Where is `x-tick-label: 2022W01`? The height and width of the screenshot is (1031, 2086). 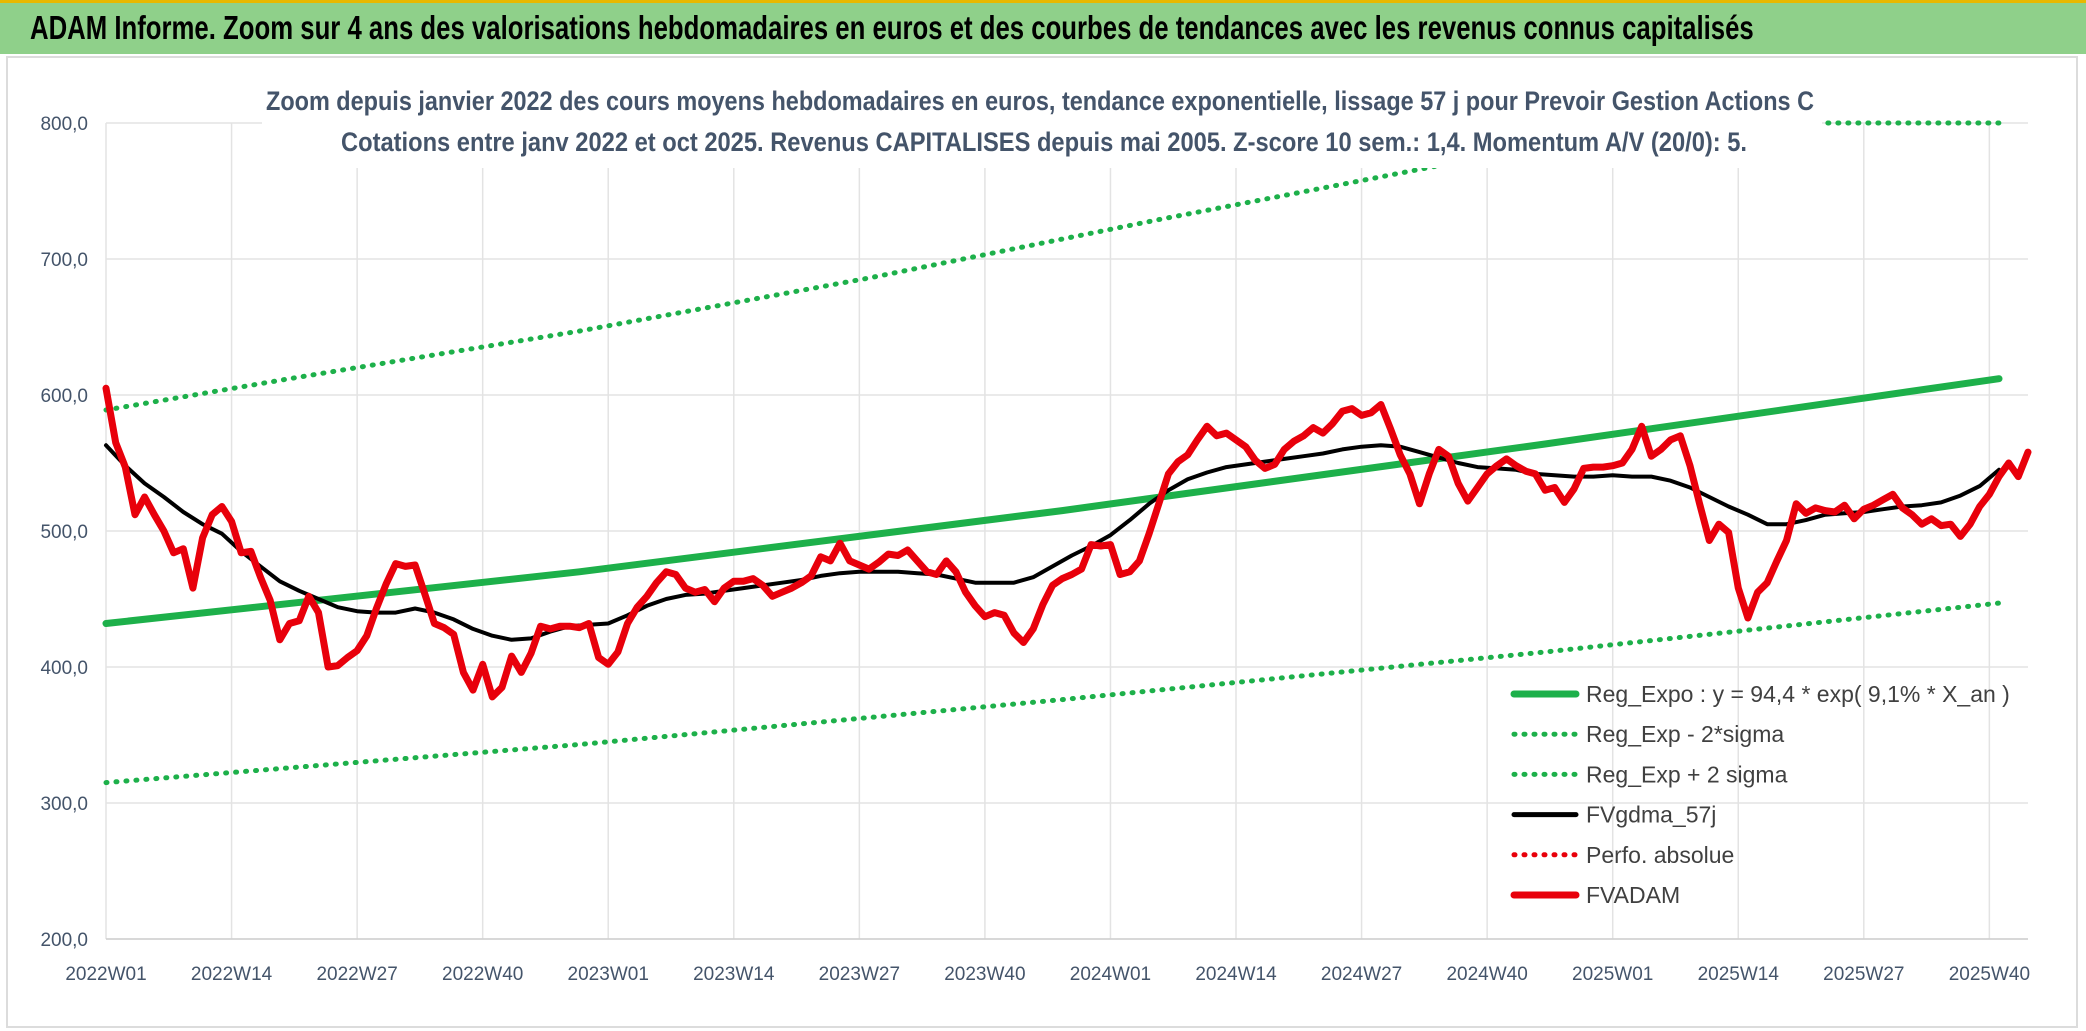
x-tick-label: 2022W01 is located at coordinates (105, 974).